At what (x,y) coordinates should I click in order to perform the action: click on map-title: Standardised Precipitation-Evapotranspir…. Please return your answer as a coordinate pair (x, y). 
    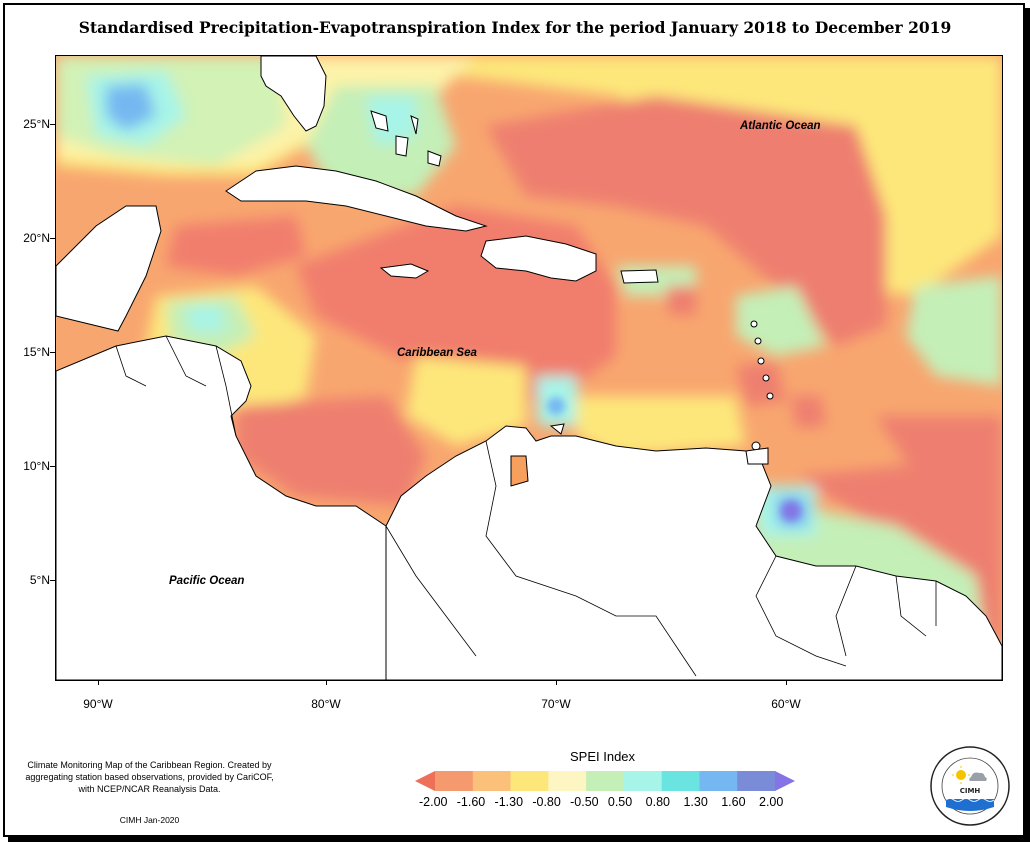
    Looking at the image, I should click on (515, 27).